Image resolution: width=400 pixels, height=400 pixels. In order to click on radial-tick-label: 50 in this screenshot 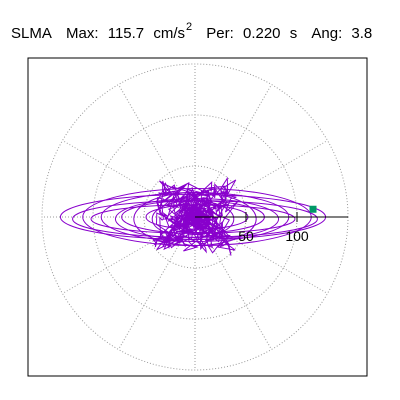, I will do `click(246, 236)`.